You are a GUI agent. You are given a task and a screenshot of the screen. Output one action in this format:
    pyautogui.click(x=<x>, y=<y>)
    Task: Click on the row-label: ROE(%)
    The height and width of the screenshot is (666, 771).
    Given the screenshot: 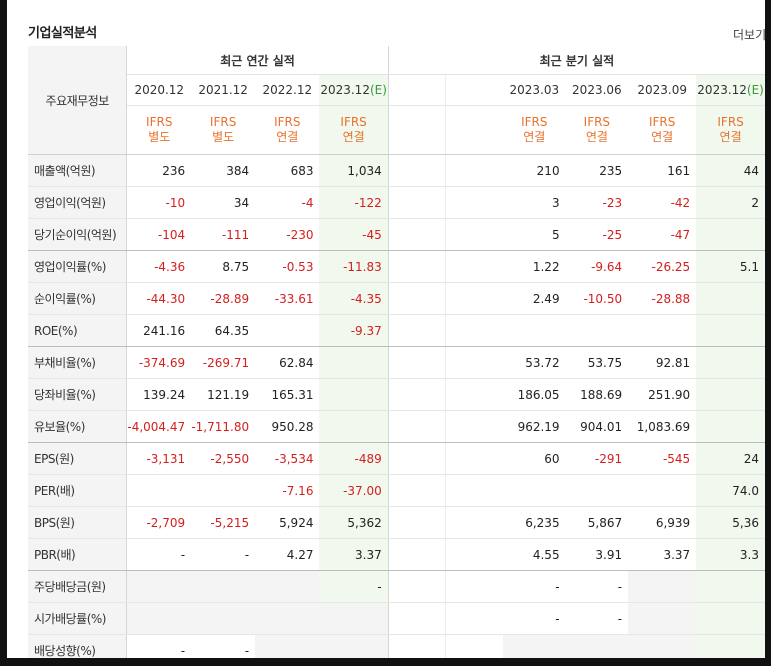 What is the action you would take?
    pyautogui.click(x=78, y=330)
    